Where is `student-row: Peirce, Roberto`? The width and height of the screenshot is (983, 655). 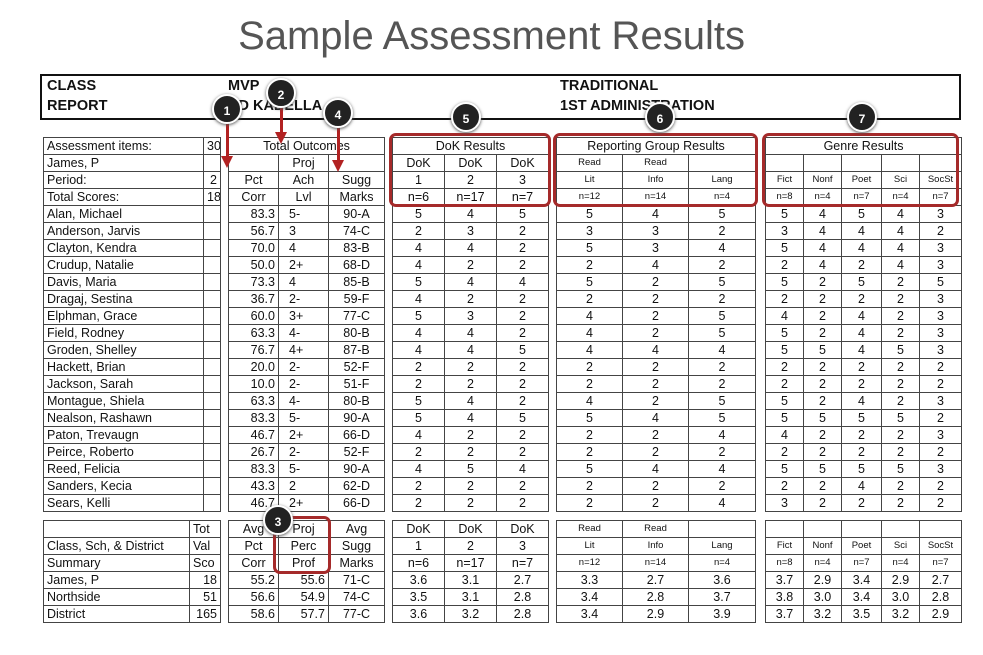
student-row: Peirce, Roberto is located at coordinates (132, 452).